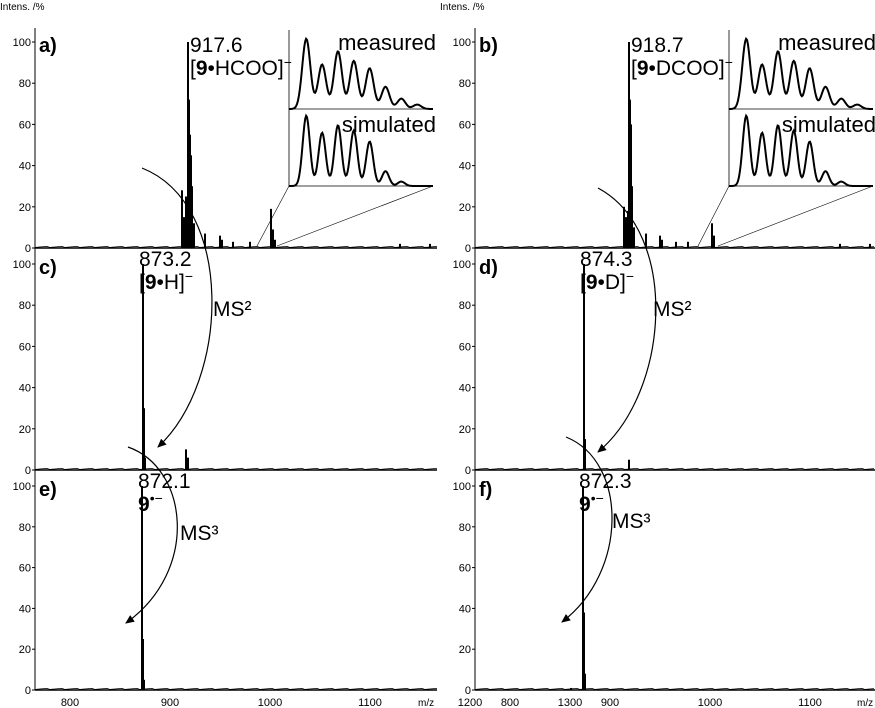 This screenshot has height=708, width=875. Describe the element at coordinates (151, 535) in the screenshot. I see `ms3-arrow` at that location.